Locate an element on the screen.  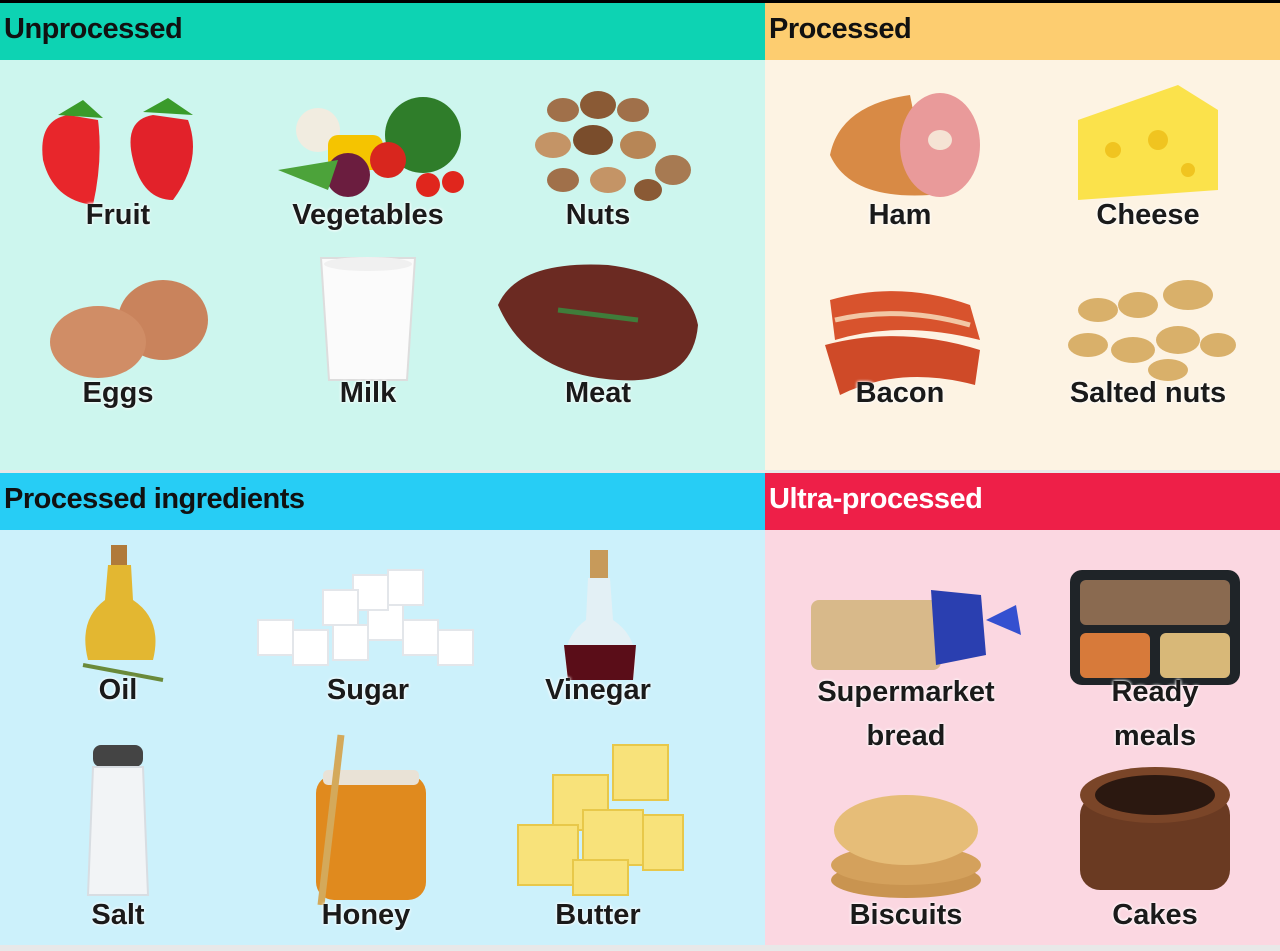
item-label: Nuts is located at coordinates (598, 215).